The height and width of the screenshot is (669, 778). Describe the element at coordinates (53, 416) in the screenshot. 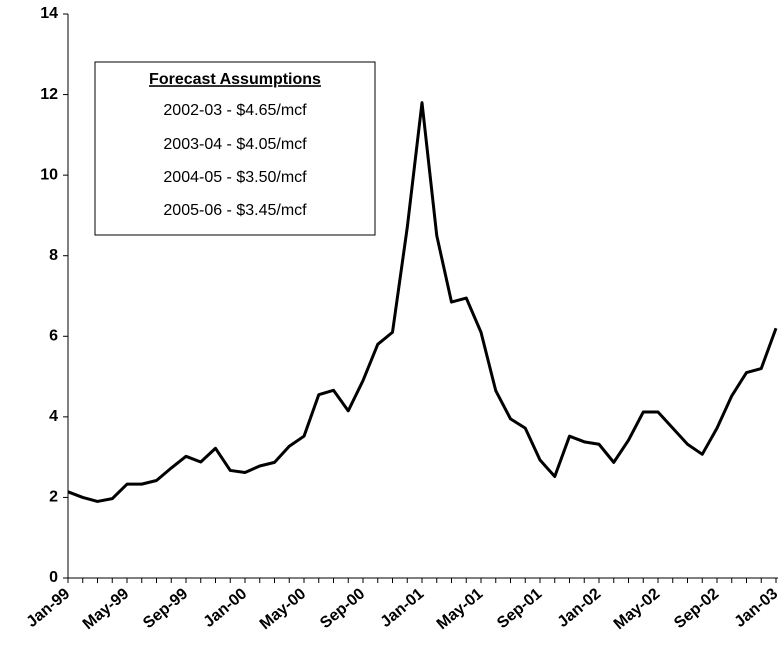

I see `y-tick-label: 4` at that location.